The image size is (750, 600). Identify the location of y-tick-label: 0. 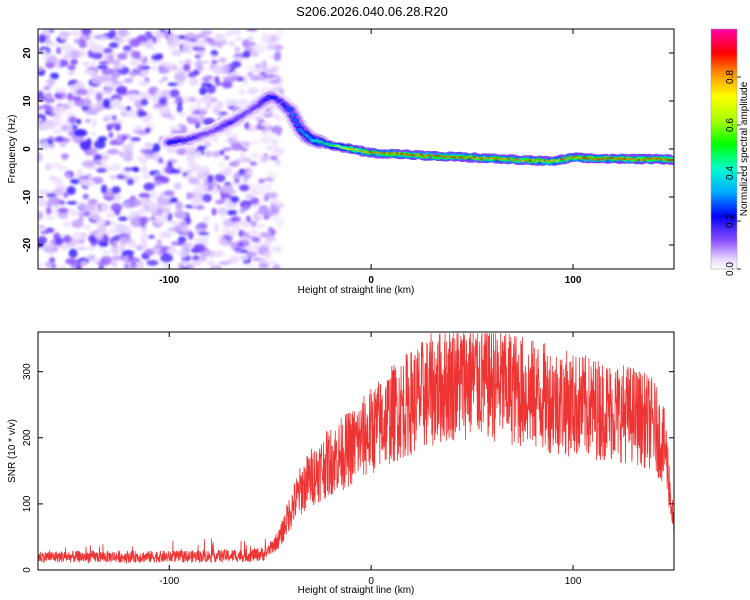
(27, 570).